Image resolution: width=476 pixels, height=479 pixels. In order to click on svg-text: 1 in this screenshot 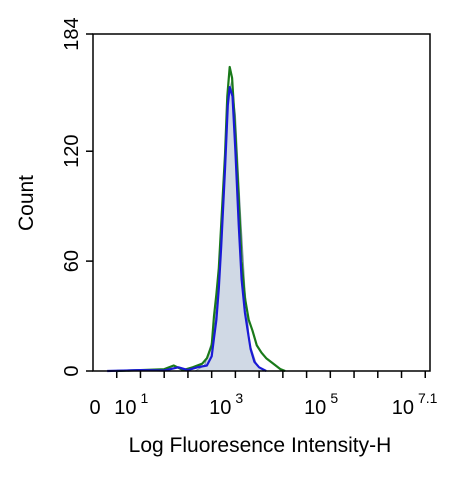, I will do `click(144, 398)`.